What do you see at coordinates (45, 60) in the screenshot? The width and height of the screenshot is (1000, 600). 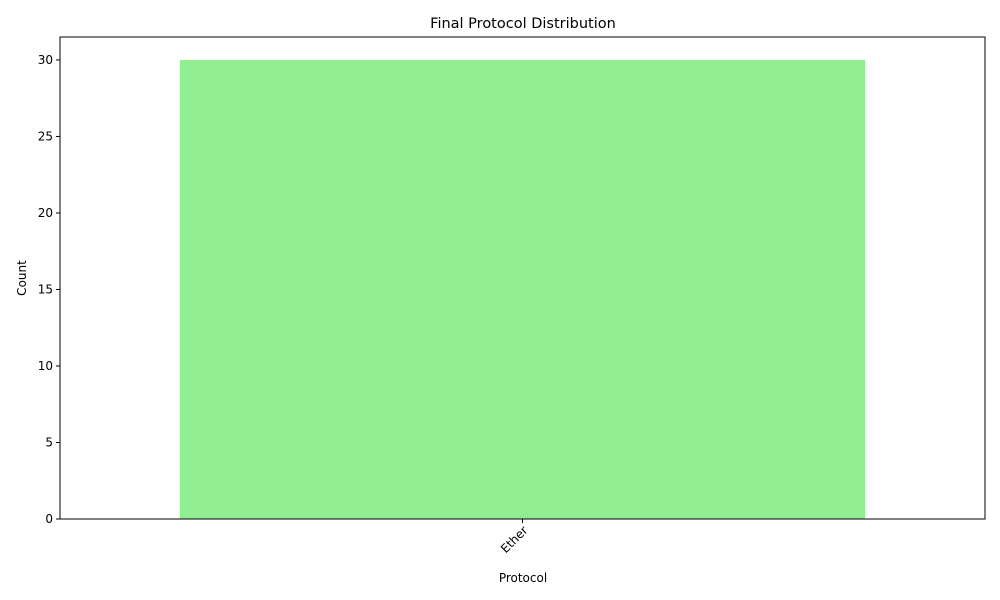 I see `y-tick-label: 30` at bounding box center [45, 60].